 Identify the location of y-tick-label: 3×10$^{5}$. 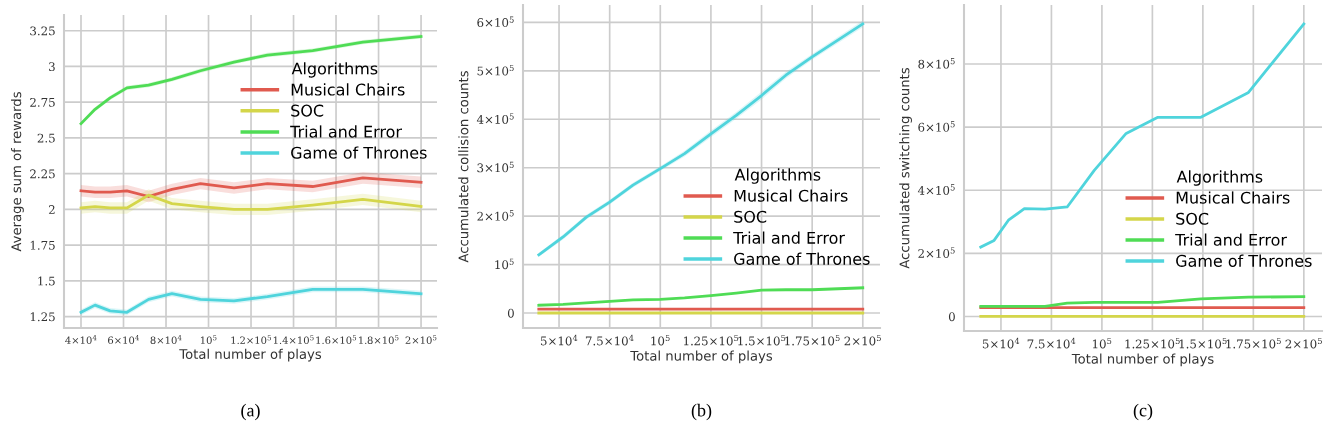
(495, 167).